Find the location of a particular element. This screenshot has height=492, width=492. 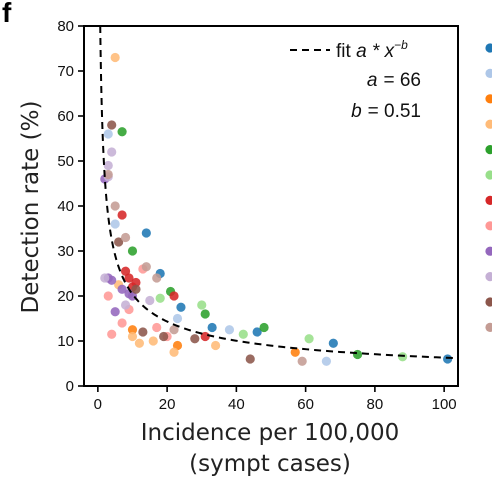

y-tick-label-60: 60 is located at coordinates (65, 116).